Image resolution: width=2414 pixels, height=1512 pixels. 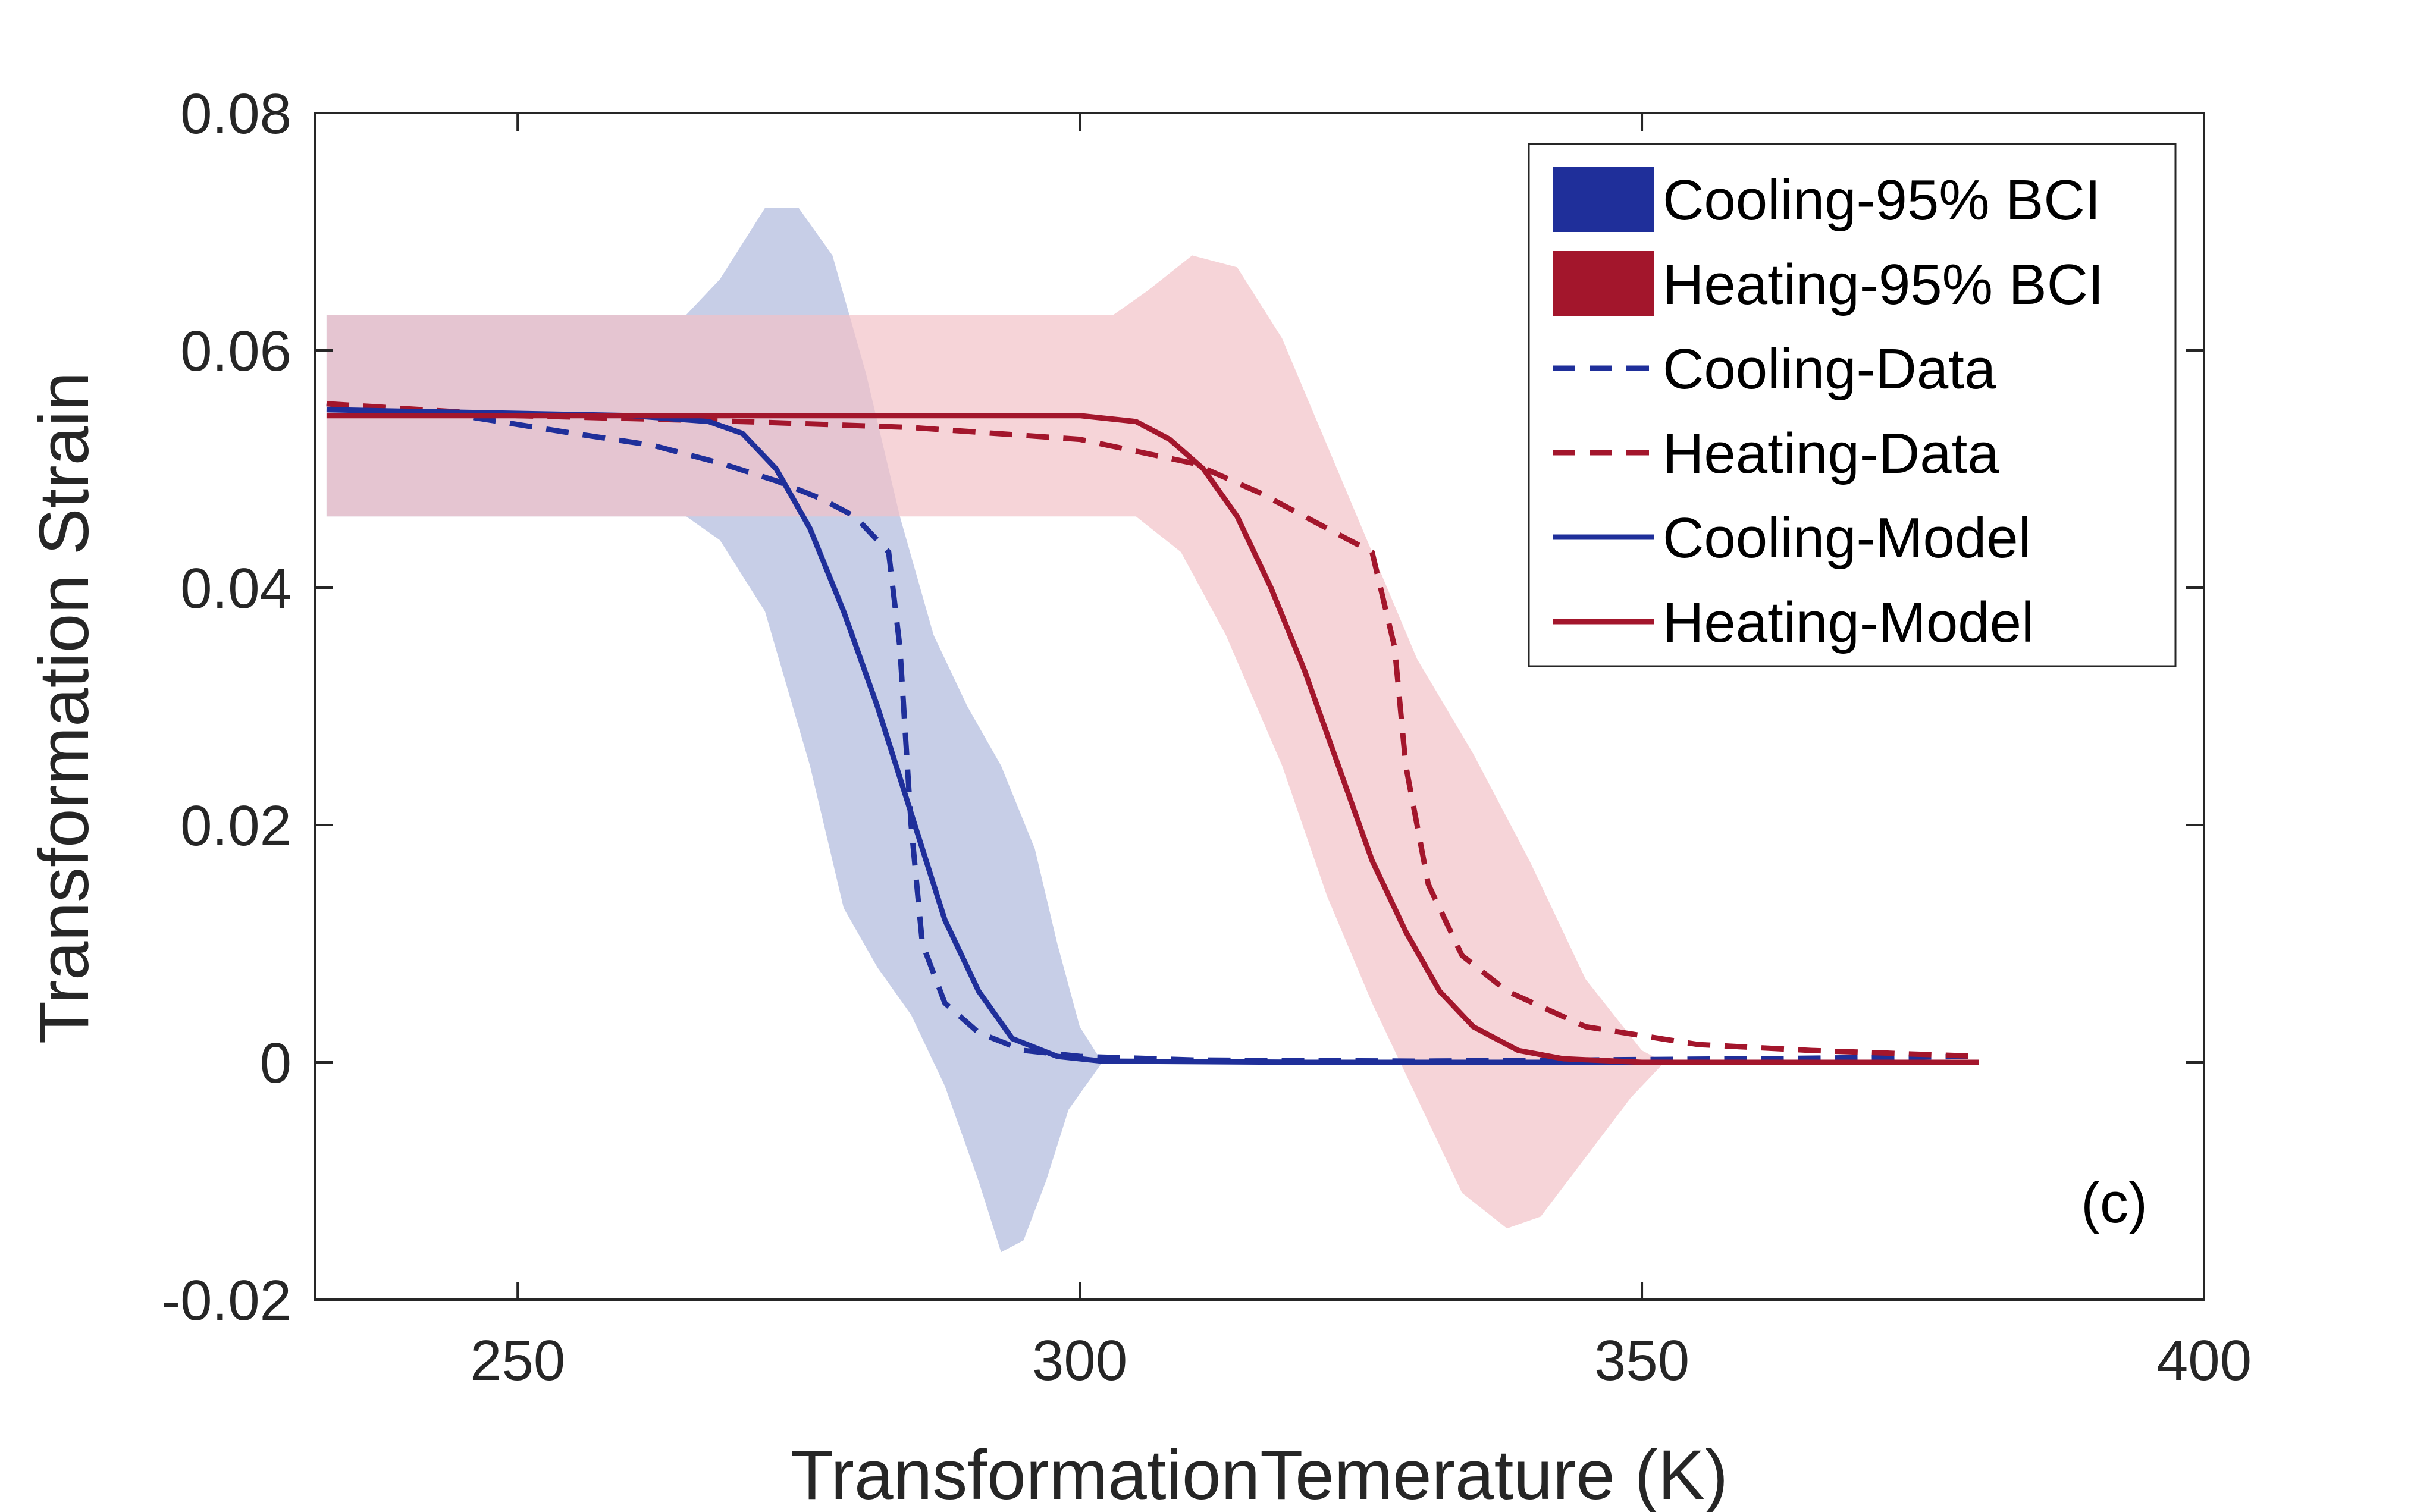 What do you see at coordinates (2114, 1203) in the screenshot?
I see `panel-annotation: (c)` at bounding box center [2114, 1203].